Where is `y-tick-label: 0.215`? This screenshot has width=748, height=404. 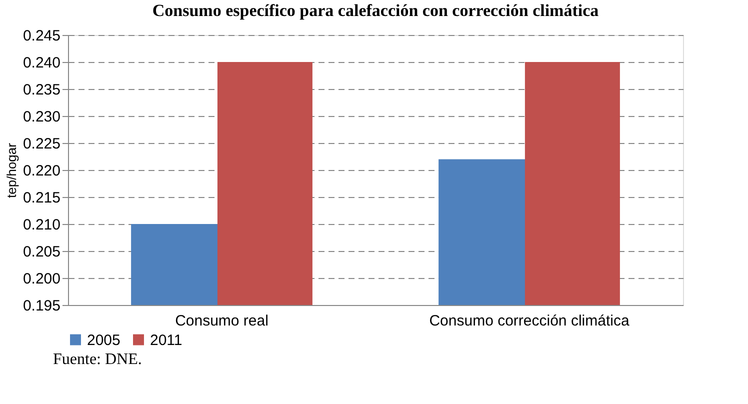
y-tick-label: 0.215 is located at coordinates (41, 198).